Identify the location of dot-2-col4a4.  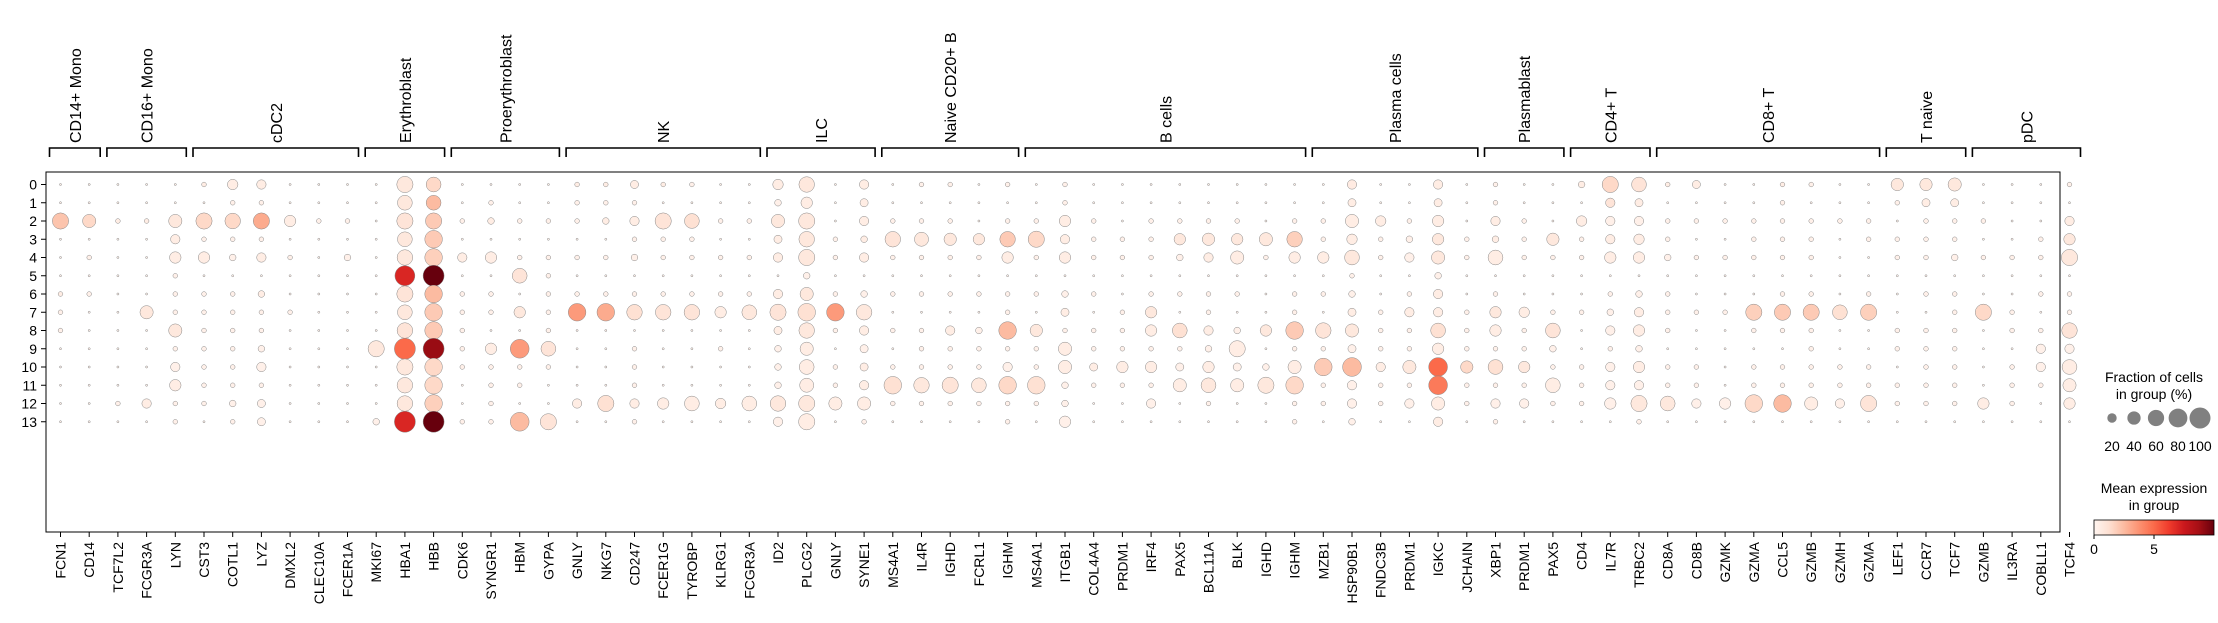
(1094, 221).